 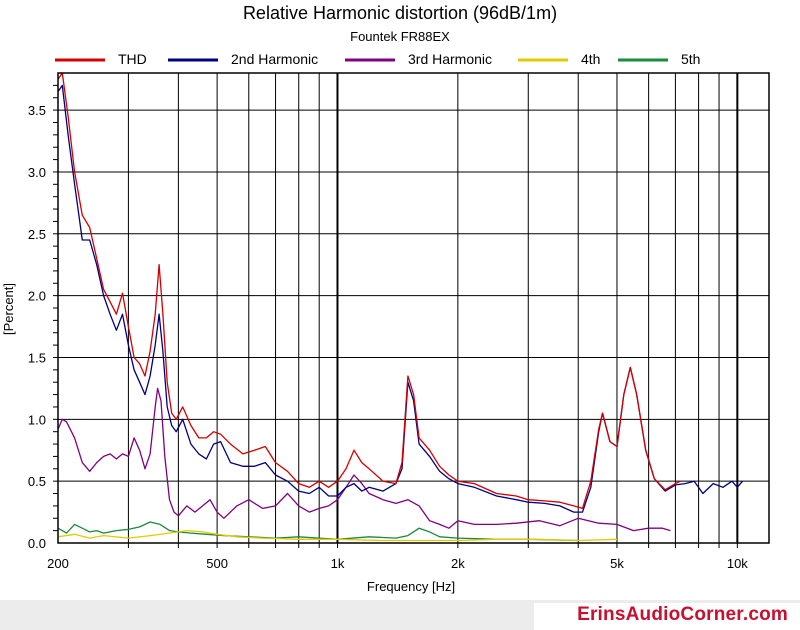 I want to click on chart-title: Relative Harmonic distortion (96dB/1m), so click(x=400, y=13).